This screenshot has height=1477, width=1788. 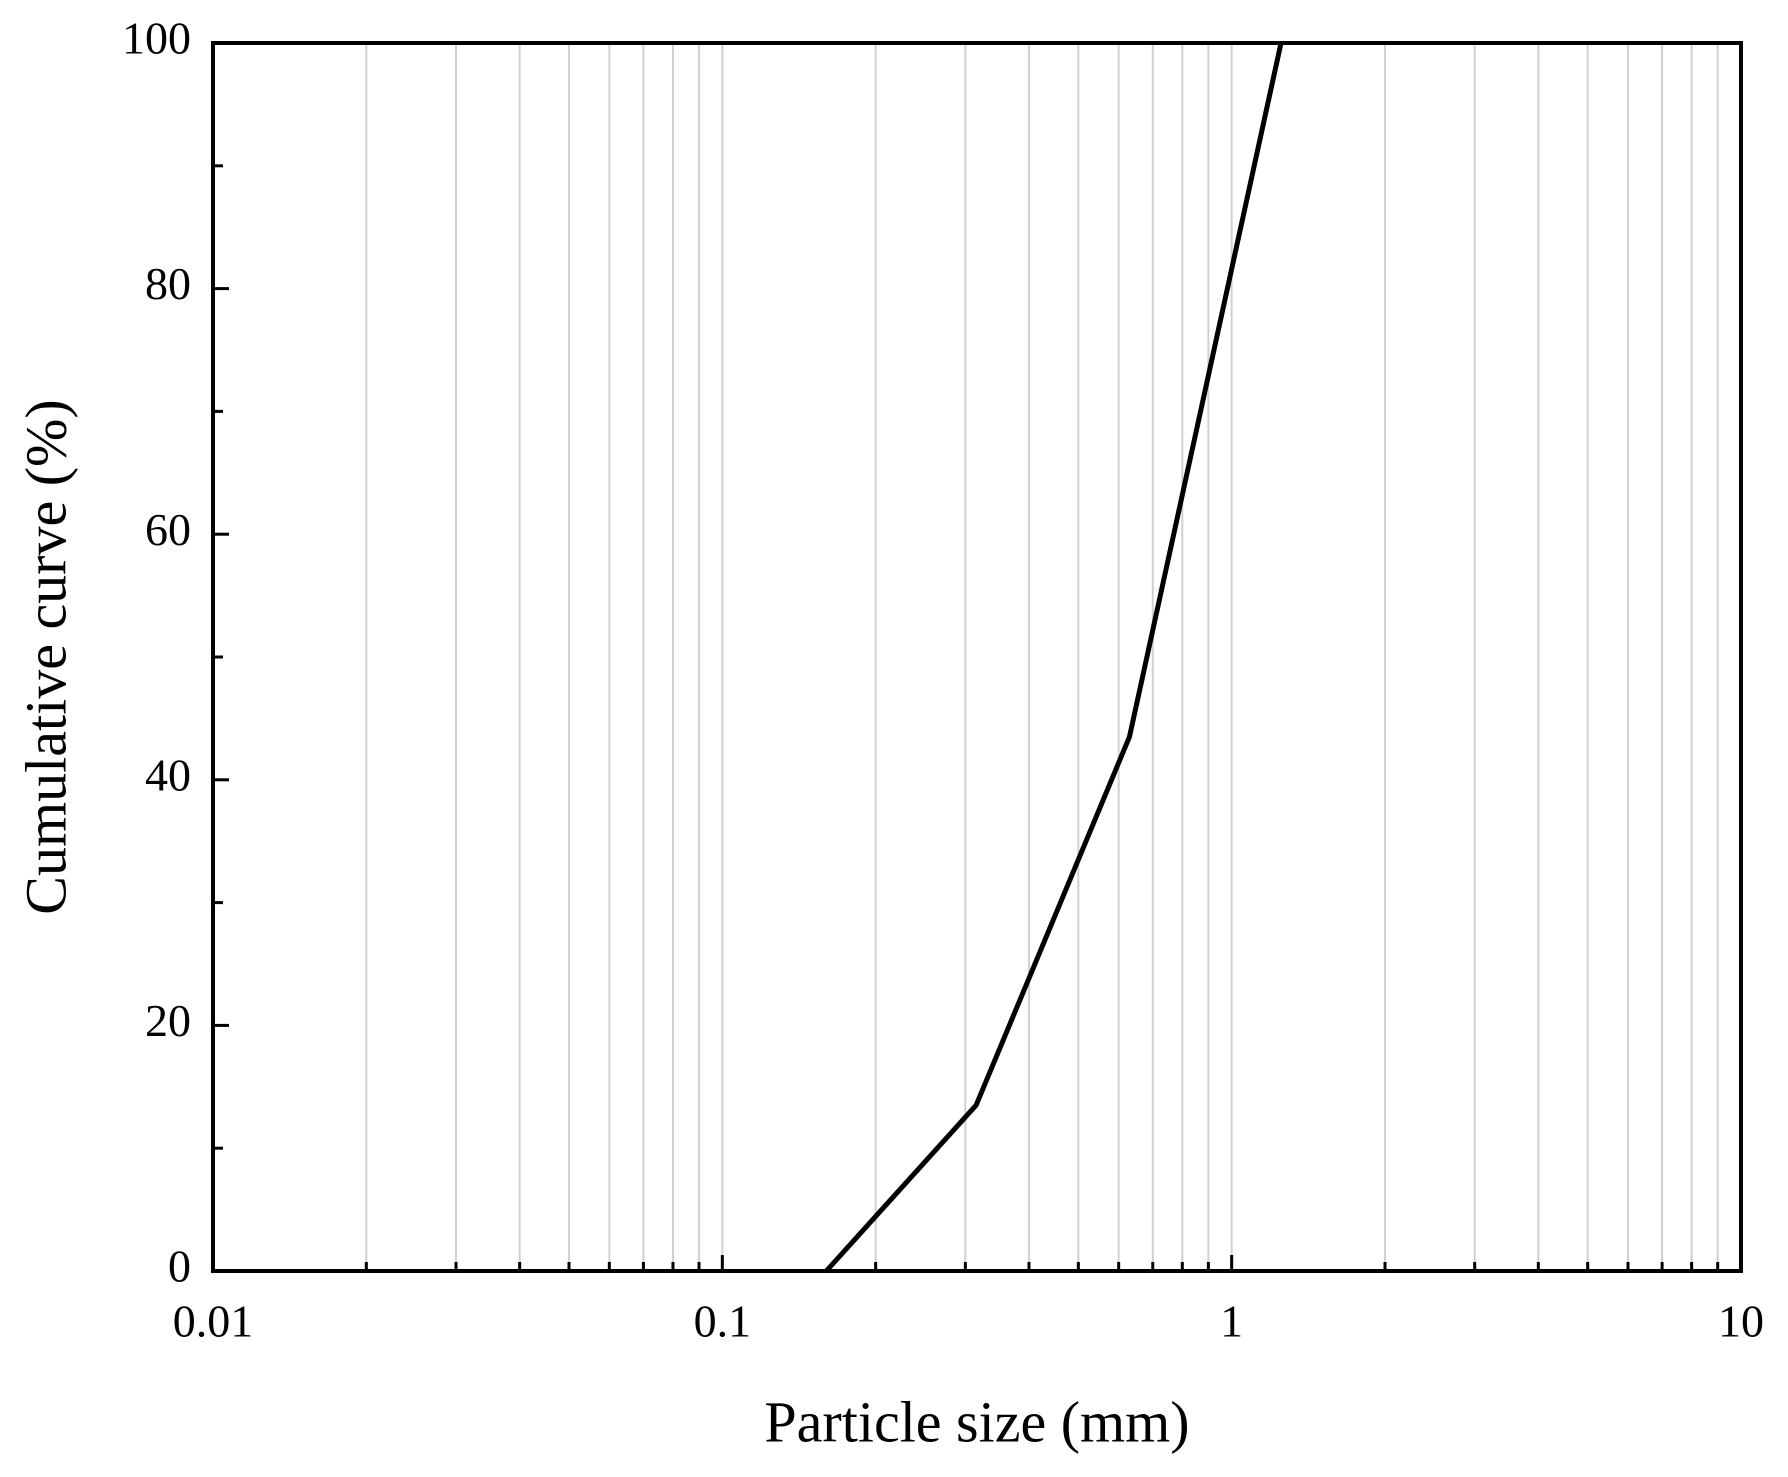 What do you see at coordinates (213, 1321) in the screenshot?
I see `x-tick-label: 0.01` at bounding box center [213, 1321].